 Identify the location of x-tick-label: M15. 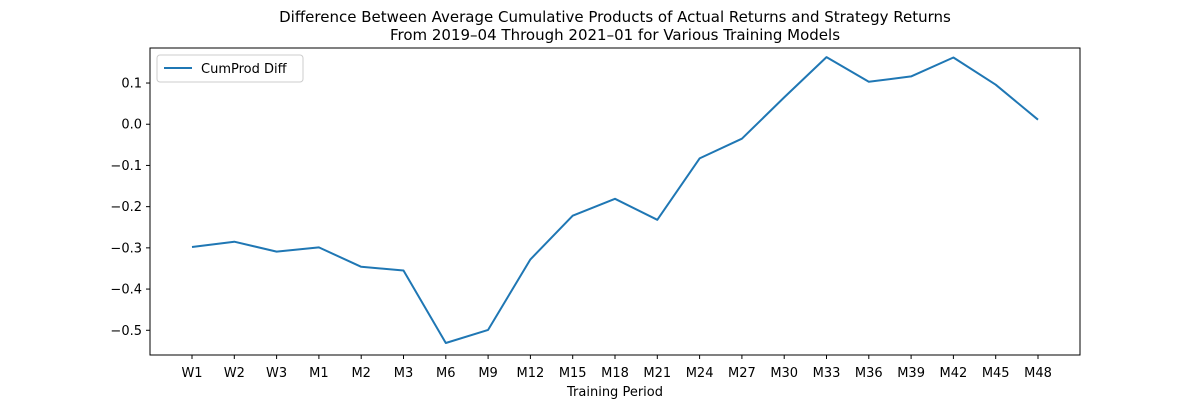
(573, 373).